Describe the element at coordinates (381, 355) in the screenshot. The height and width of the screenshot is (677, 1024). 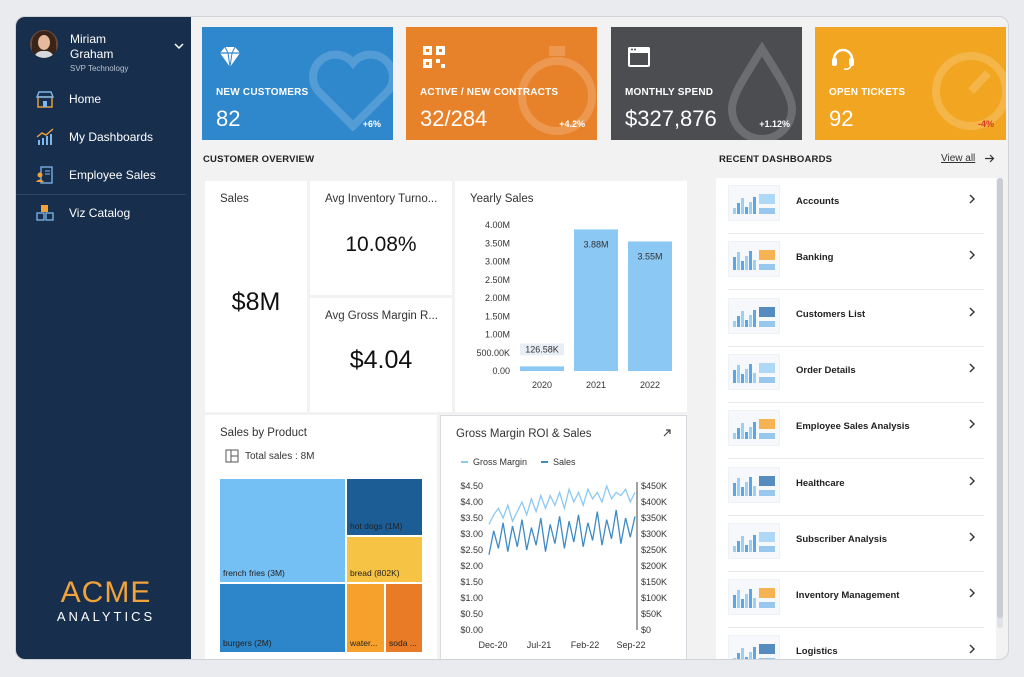
I see `gross-margin-card: Avg Gross Margin R... $4.04` at that location.